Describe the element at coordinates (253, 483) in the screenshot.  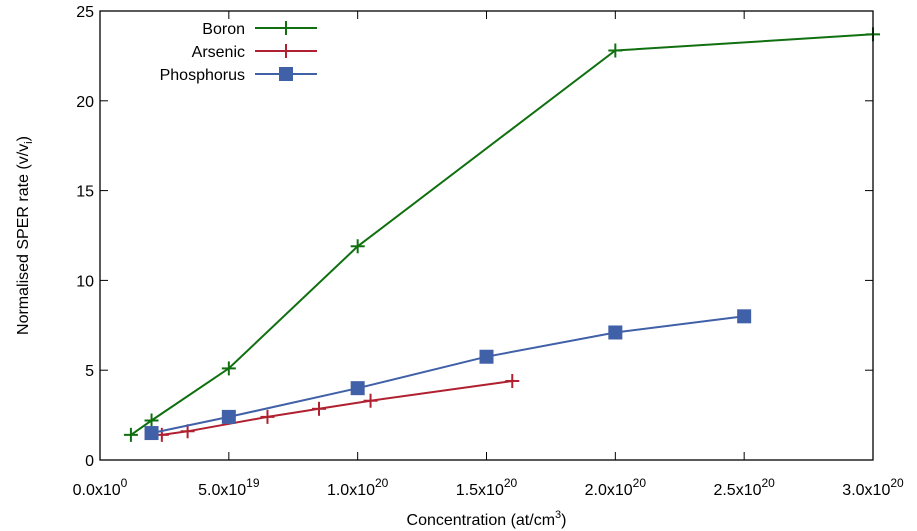
I see `x-tick-exponent: 19` at that location.